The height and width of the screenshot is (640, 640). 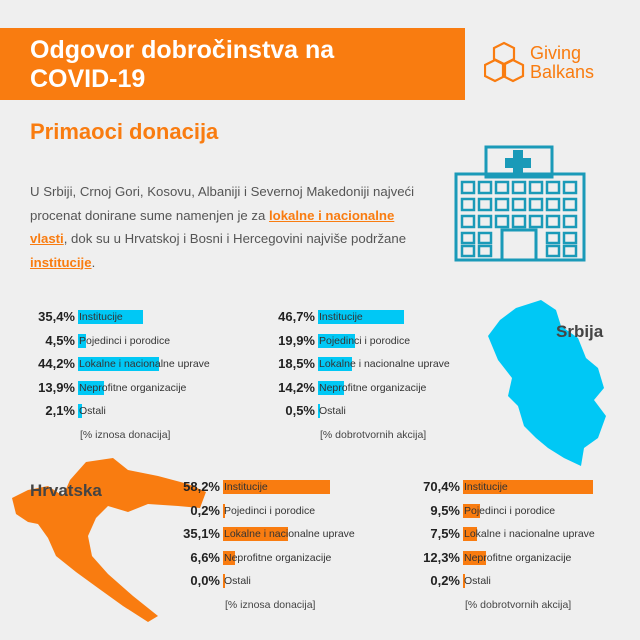 What do you see at coordinates (296, 340) in the screenshot?
I see `value-label: 19,9%` at bounding box center [296, 340].